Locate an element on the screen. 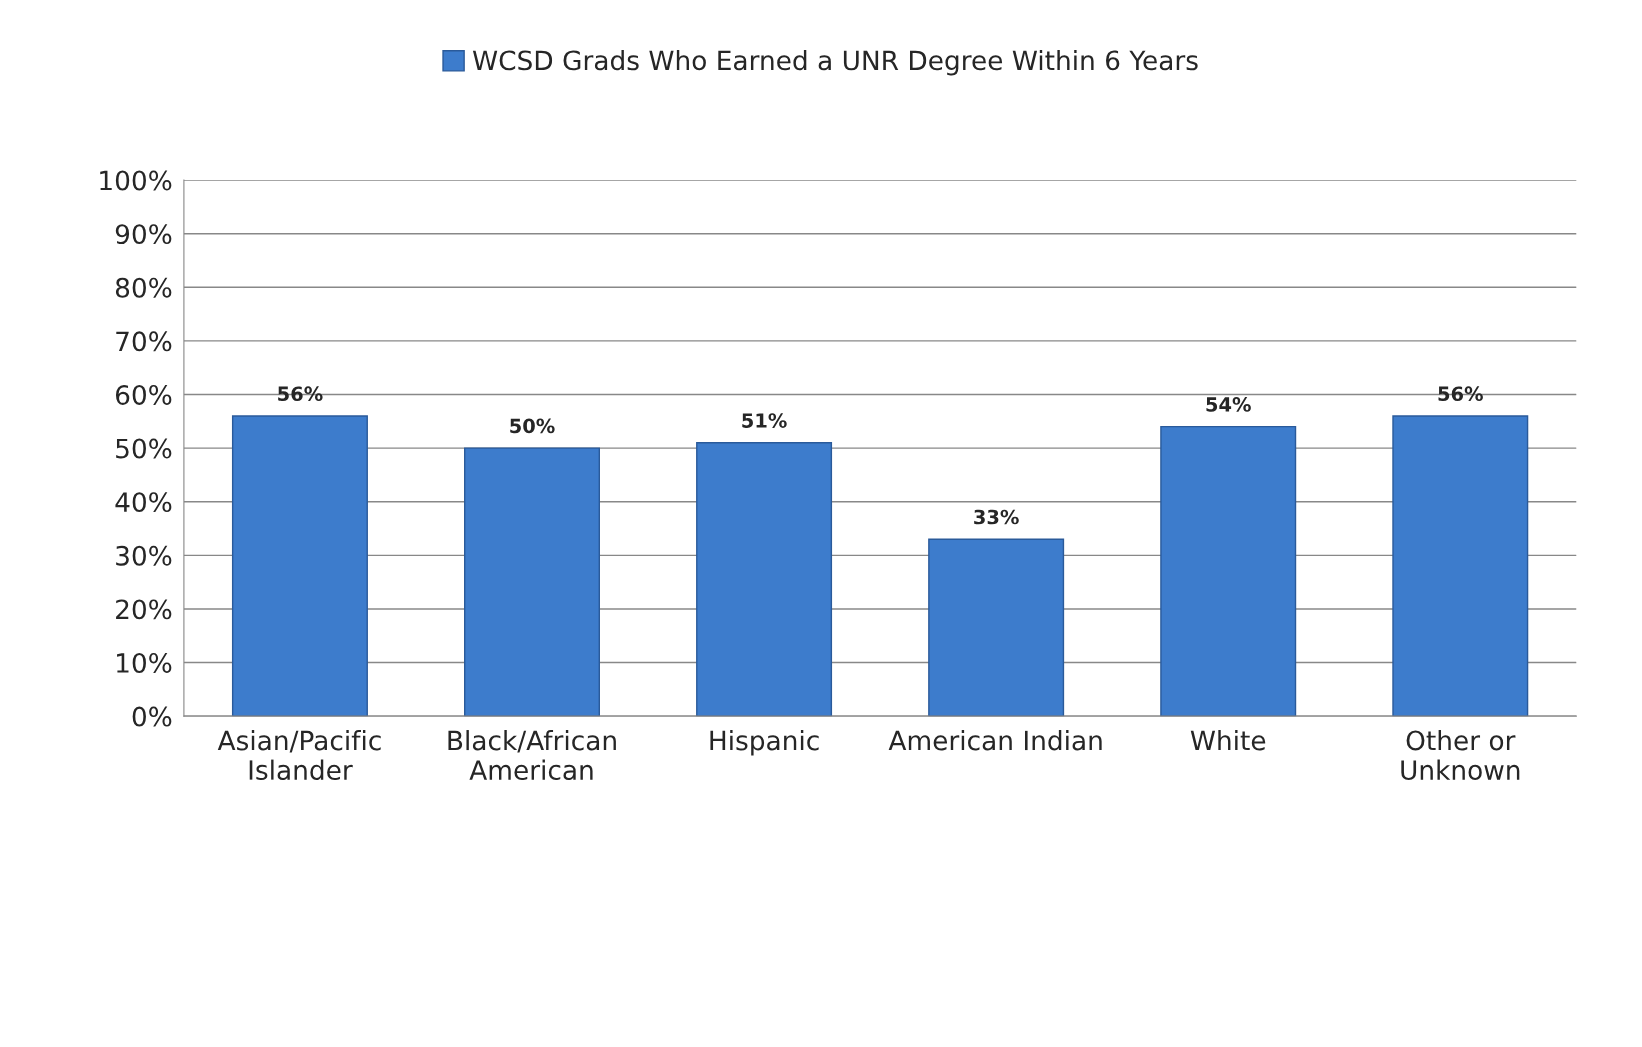  data-label: 54% is located at coordinates (1228, 404).